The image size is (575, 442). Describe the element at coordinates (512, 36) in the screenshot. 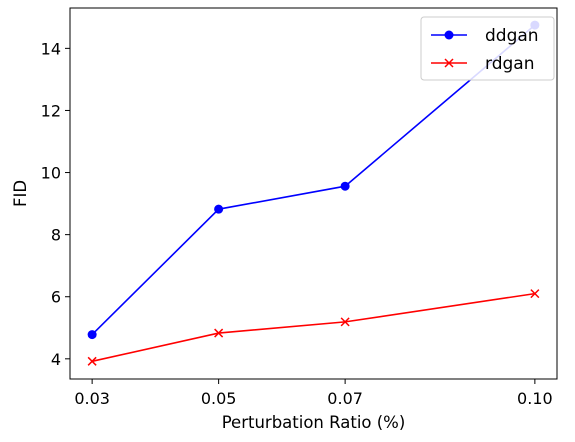

I see `legend-label: ddgan` at that location.